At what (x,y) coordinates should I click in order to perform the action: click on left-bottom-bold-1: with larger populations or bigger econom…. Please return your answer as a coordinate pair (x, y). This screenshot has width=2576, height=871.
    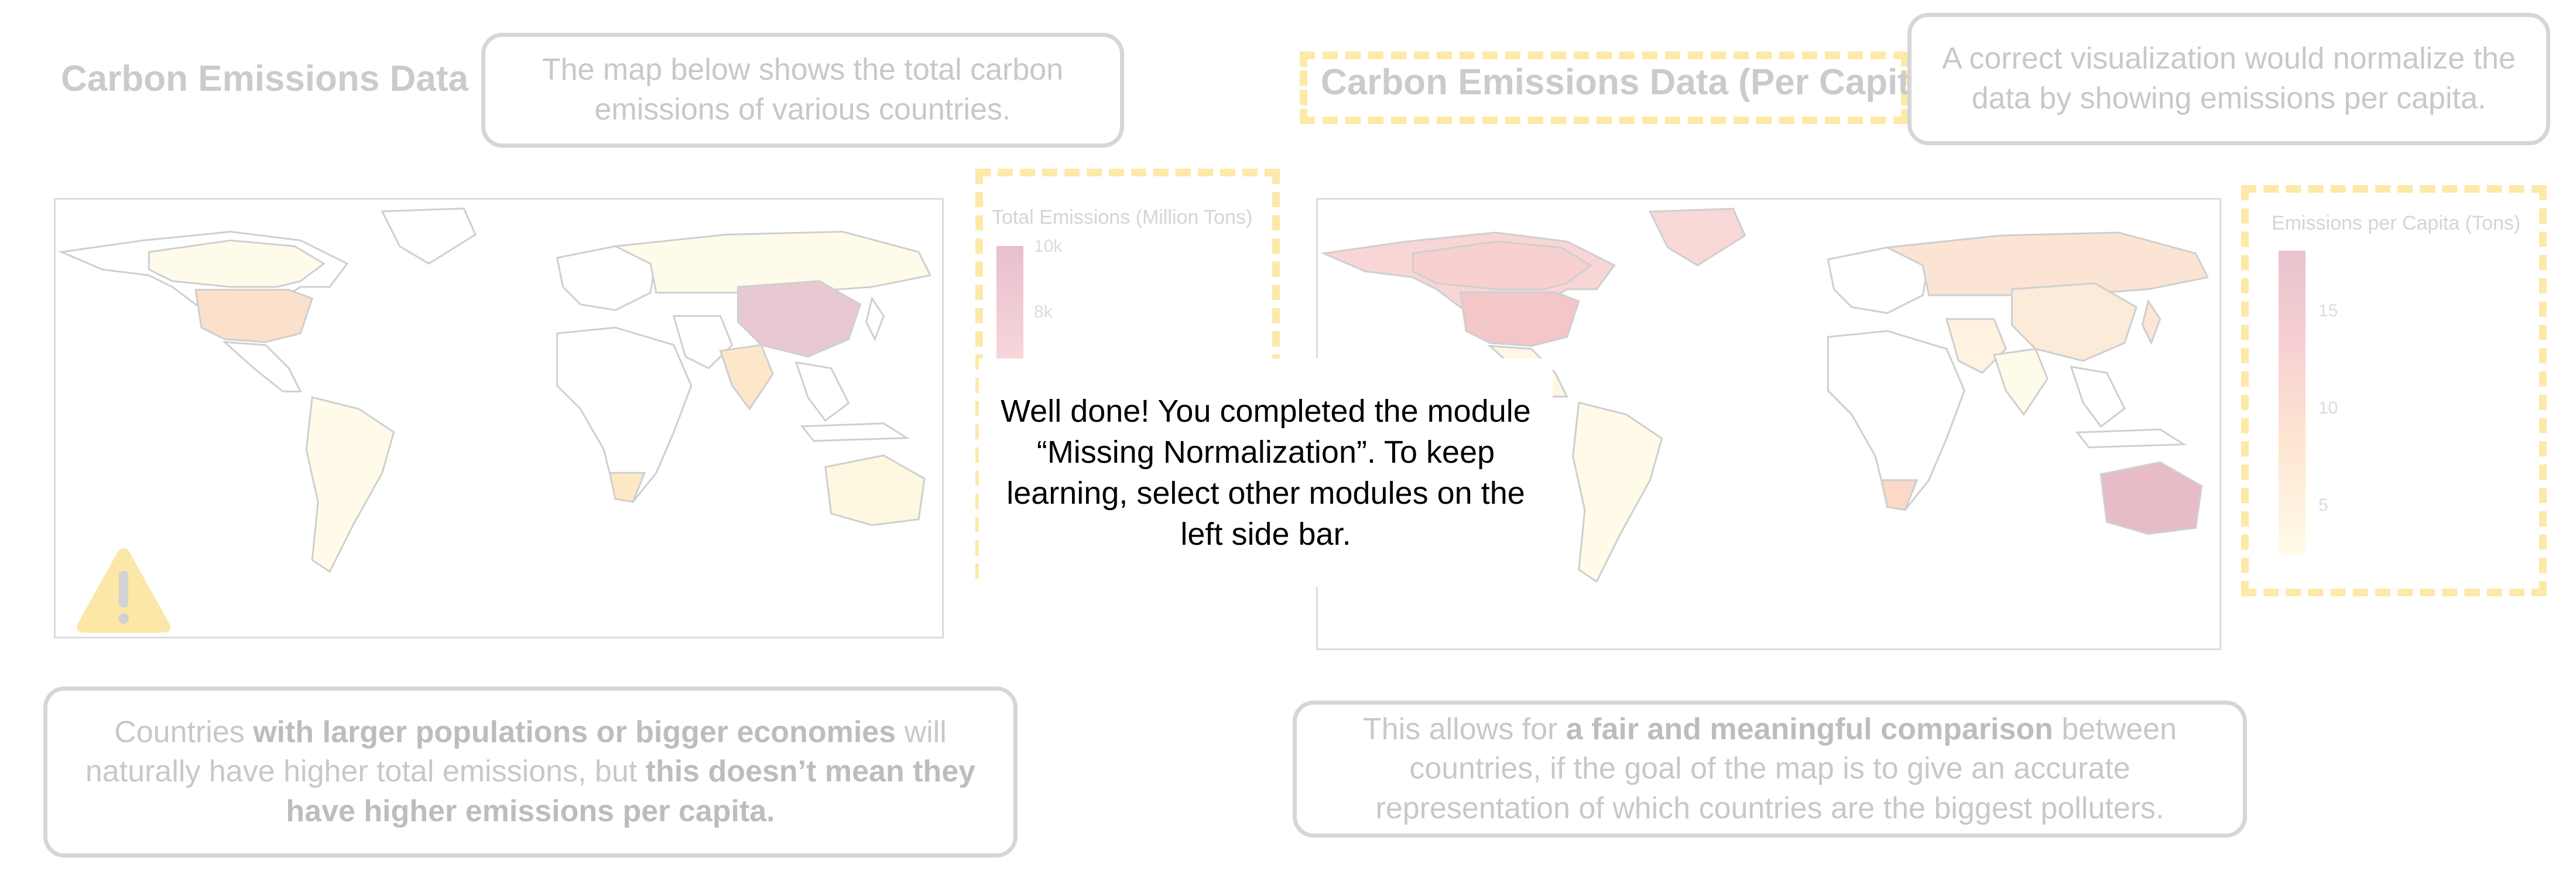
    Looking at the image, I should click on (574, 732).